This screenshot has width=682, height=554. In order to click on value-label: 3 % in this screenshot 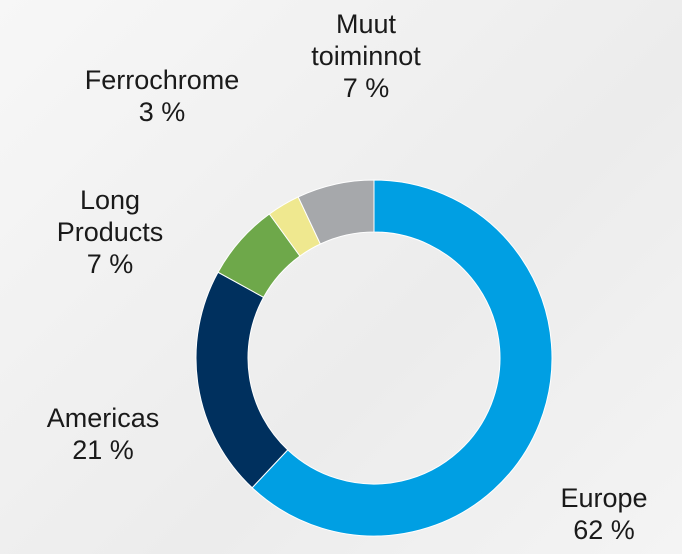, I will do `click(162, 112)`.